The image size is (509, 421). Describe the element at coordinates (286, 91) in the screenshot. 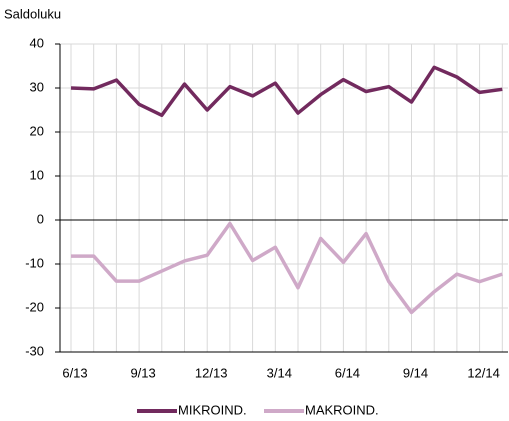

I see `line-series` at that location.